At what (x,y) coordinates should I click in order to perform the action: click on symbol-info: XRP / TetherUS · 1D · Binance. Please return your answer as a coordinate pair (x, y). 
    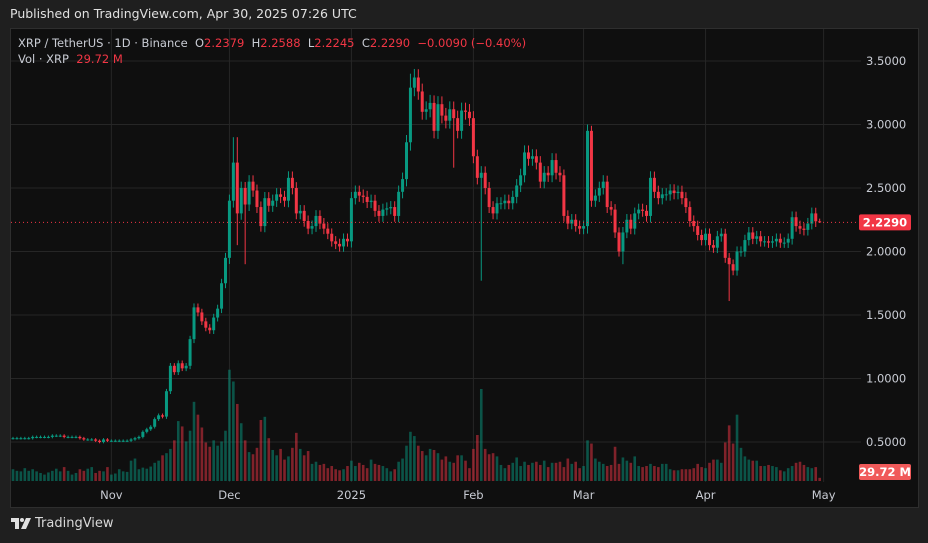
    Looking at the image, I should click on (103, 43).